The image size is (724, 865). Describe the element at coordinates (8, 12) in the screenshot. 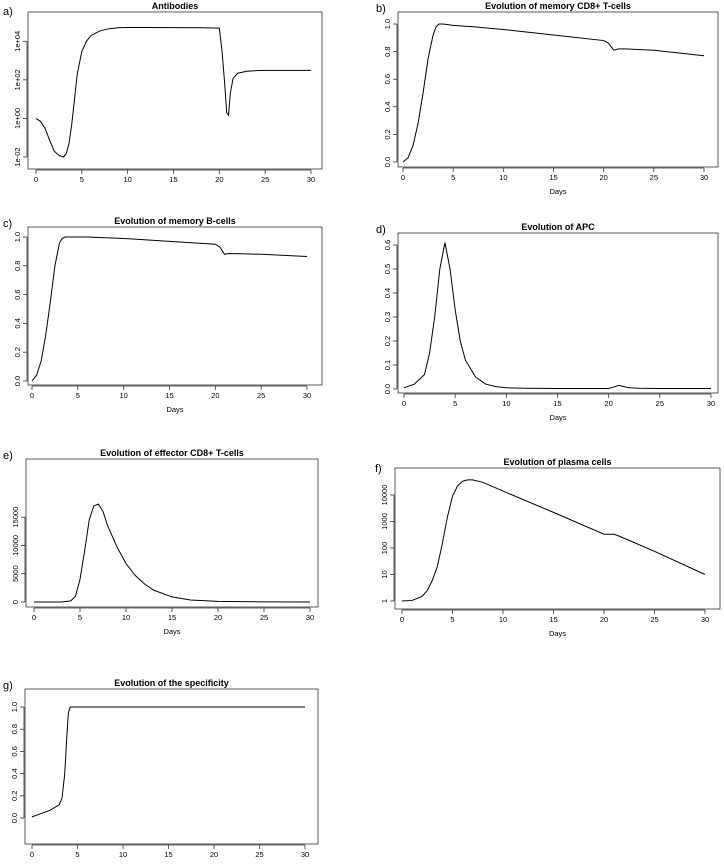

I see `panel-label: a)` at that location.